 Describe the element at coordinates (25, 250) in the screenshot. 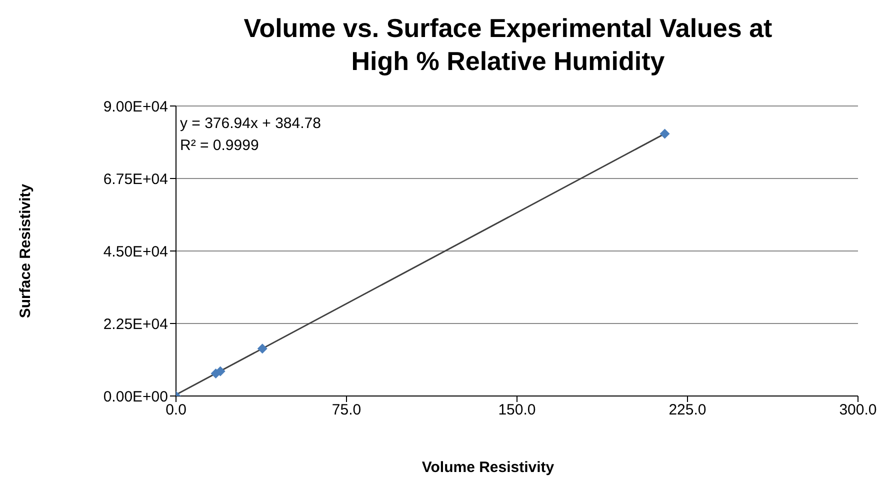

I see `y-axis-title: Surface Resistivity` at that location.